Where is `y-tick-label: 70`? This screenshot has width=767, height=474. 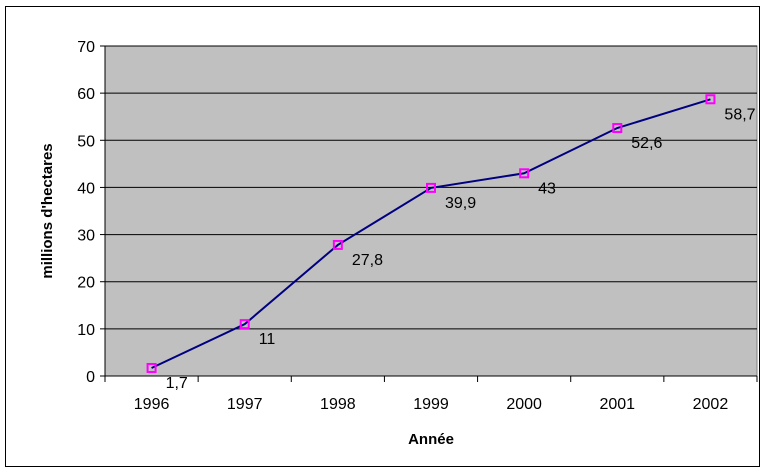 y-tick-label: 70 is located at coordinates (86, 47).